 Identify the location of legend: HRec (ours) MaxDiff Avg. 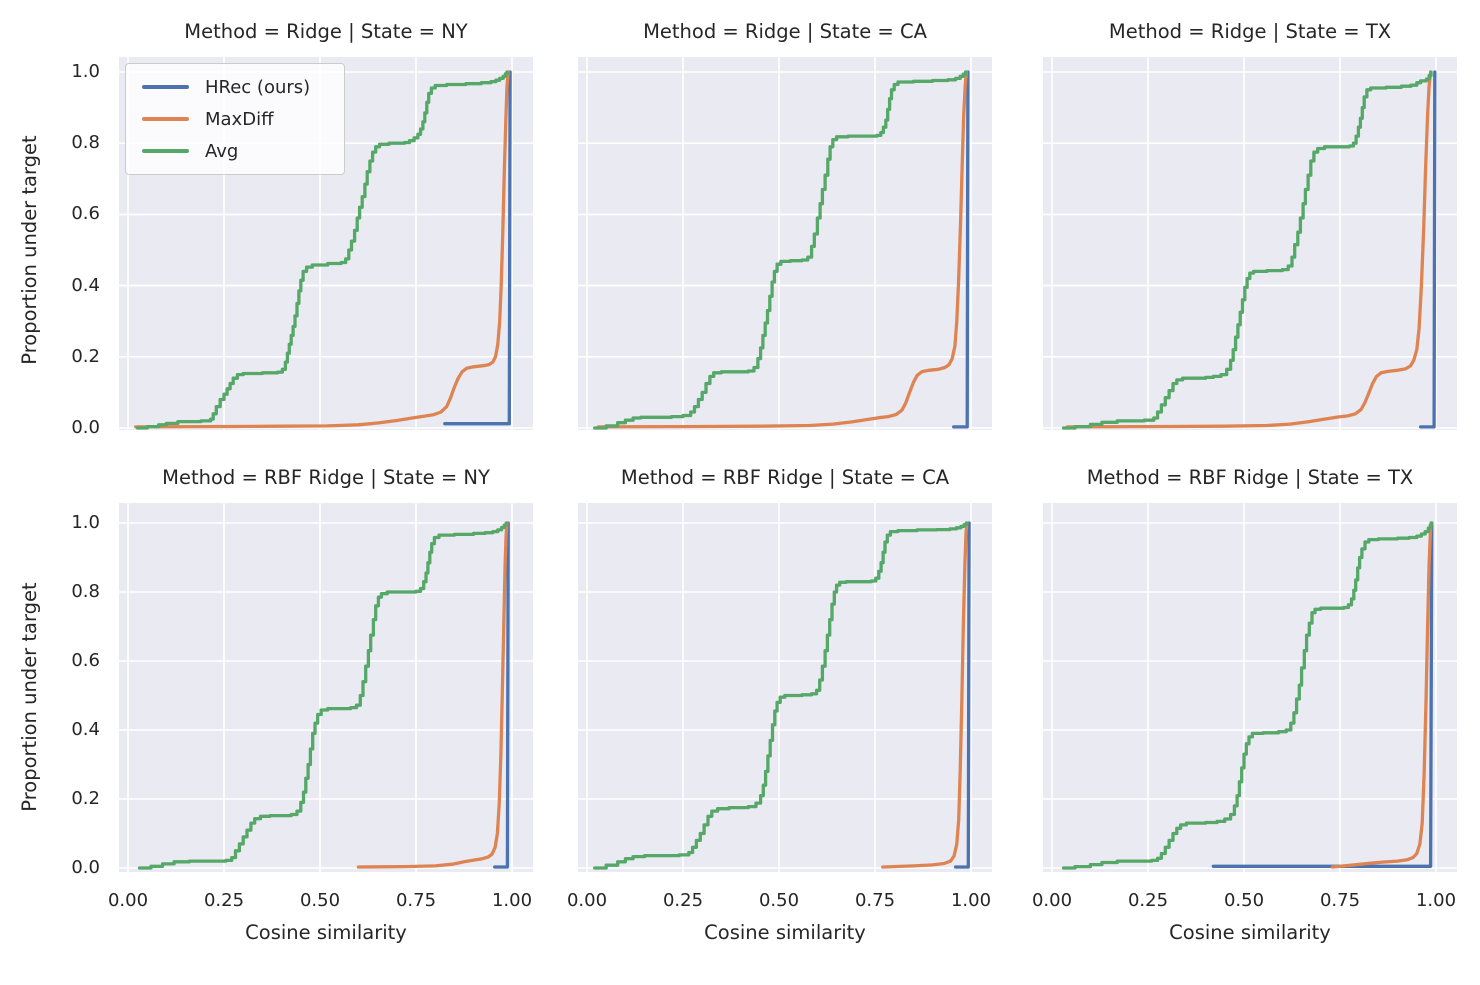
(235, 119).